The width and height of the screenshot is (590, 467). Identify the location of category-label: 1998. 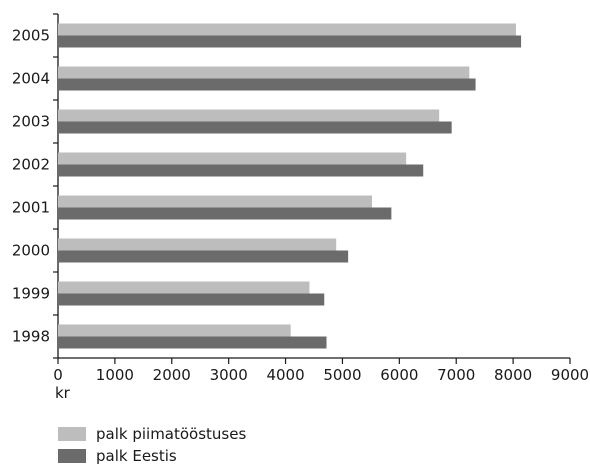
(31, 337).